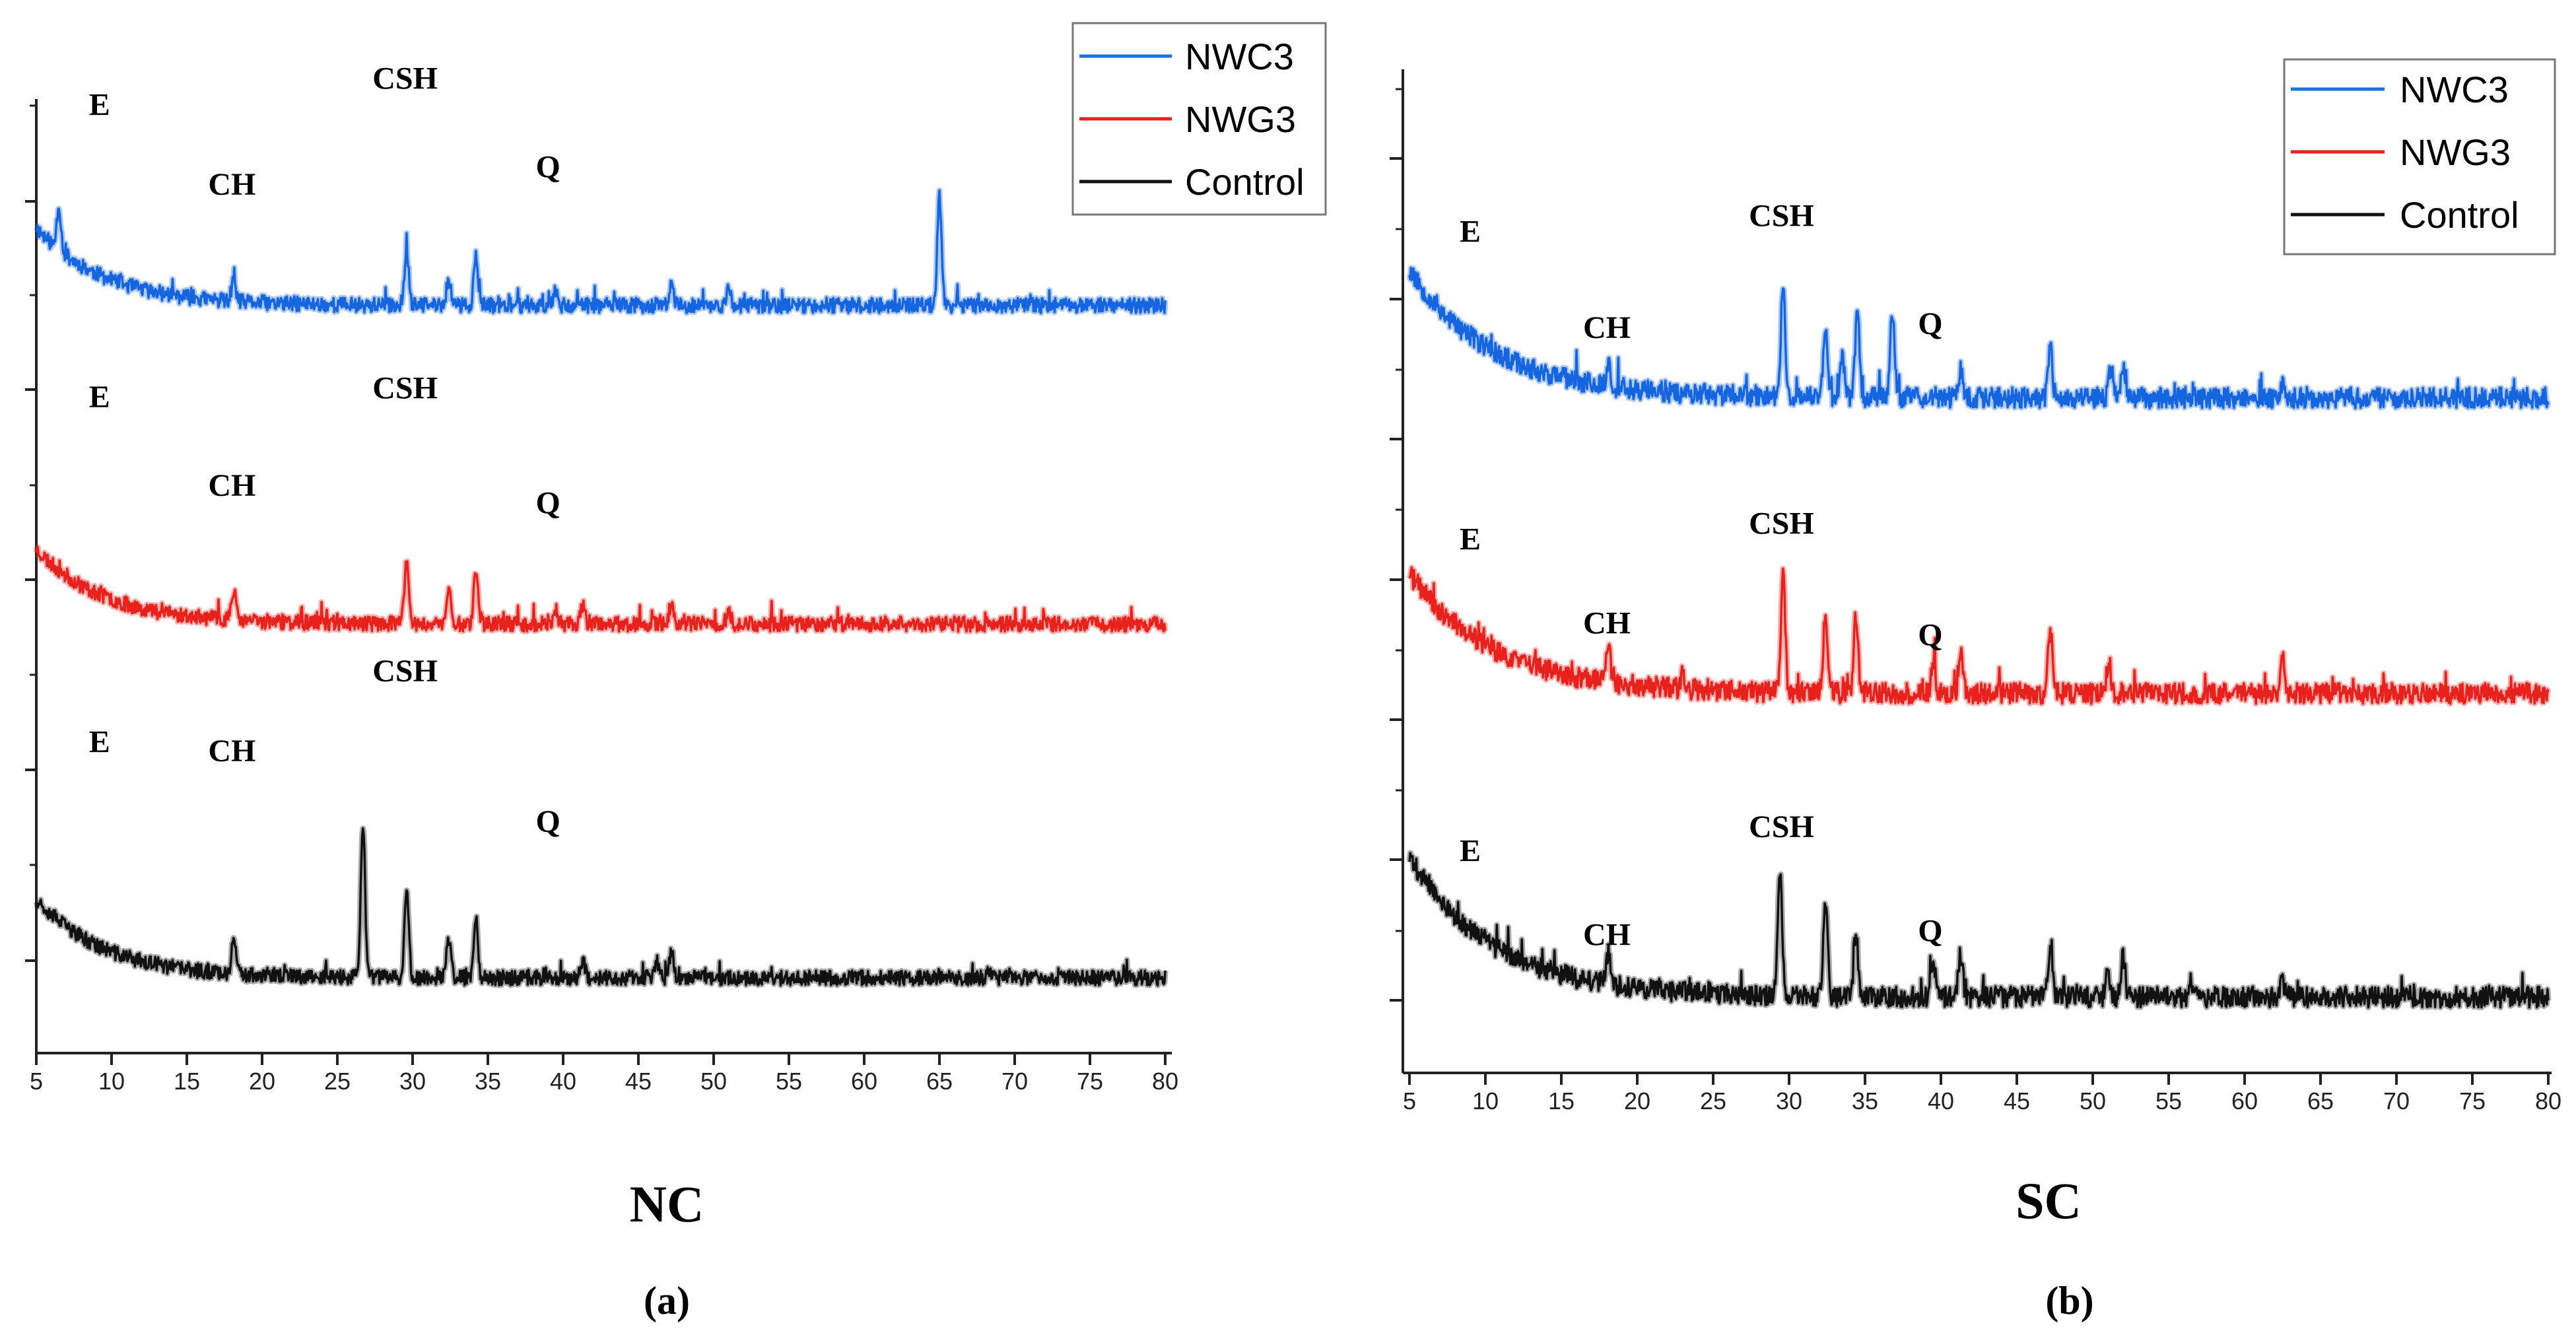 This screenshot has height=1337, width=2576. I want to click on panel-a-title: NC, so click(667, 1204).